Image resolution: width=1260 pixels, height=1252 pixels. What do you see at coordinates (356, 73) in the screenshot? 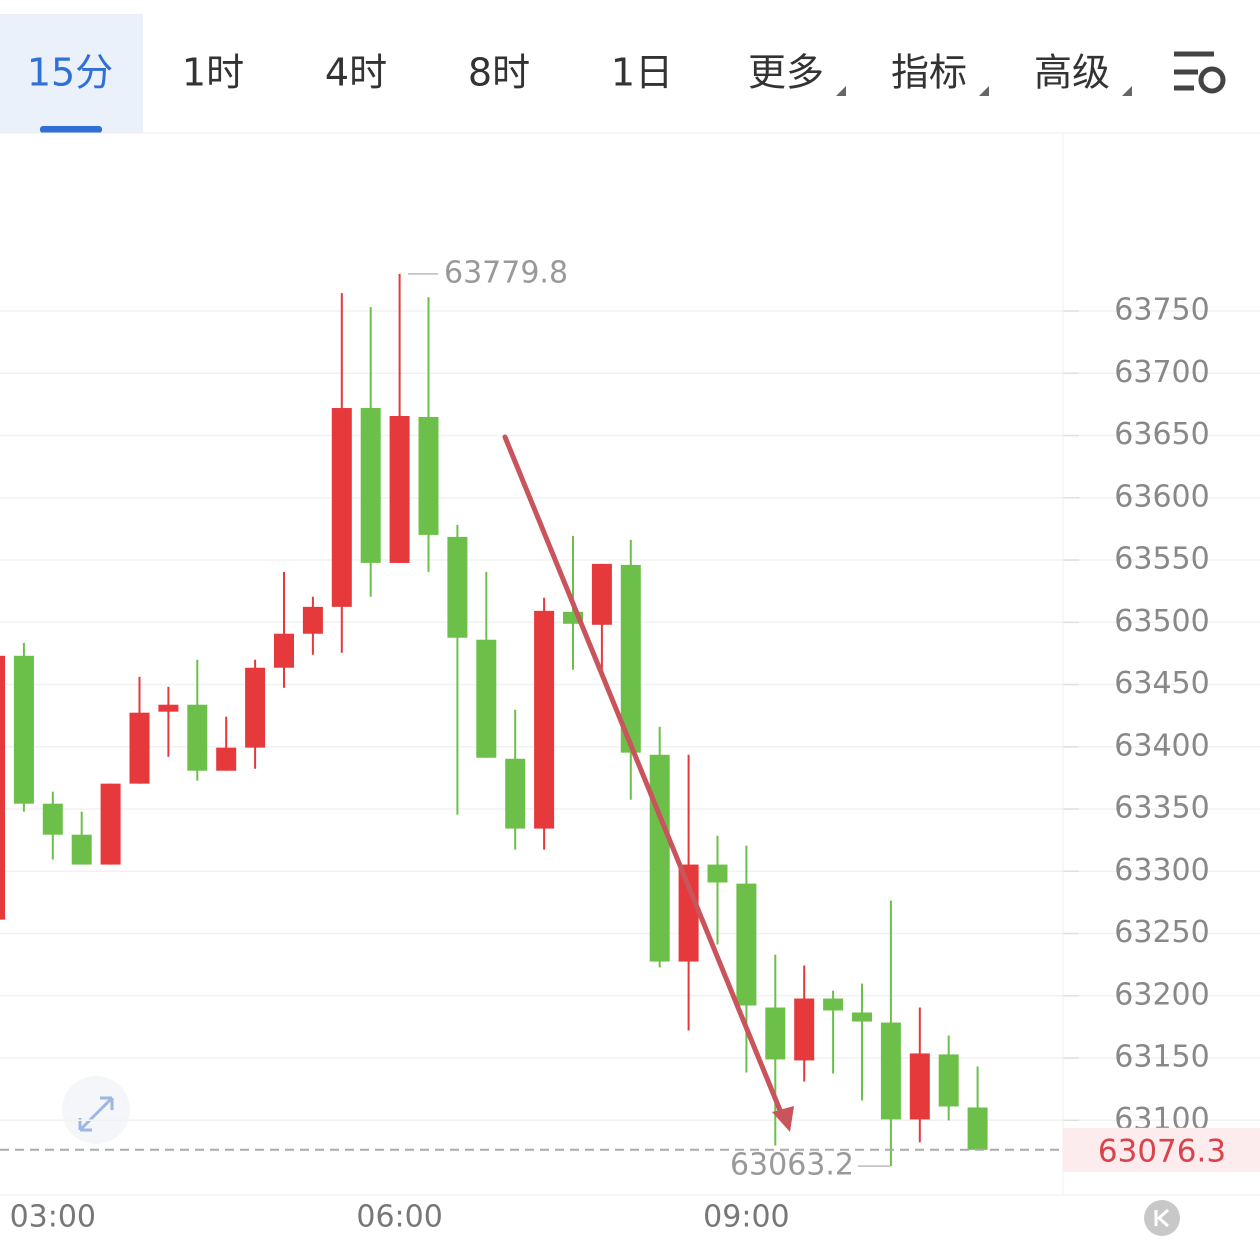
I see `tab: 4时` at bounding box center [356, 73].